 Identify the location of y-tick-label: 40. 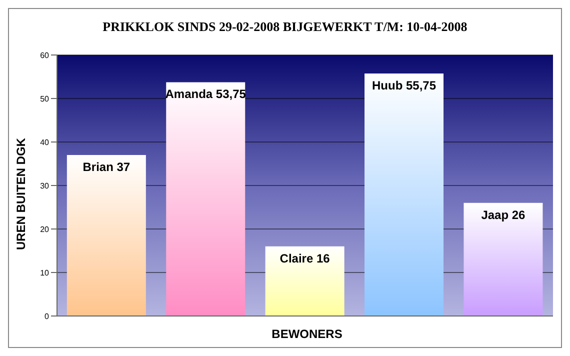
(45, 142).